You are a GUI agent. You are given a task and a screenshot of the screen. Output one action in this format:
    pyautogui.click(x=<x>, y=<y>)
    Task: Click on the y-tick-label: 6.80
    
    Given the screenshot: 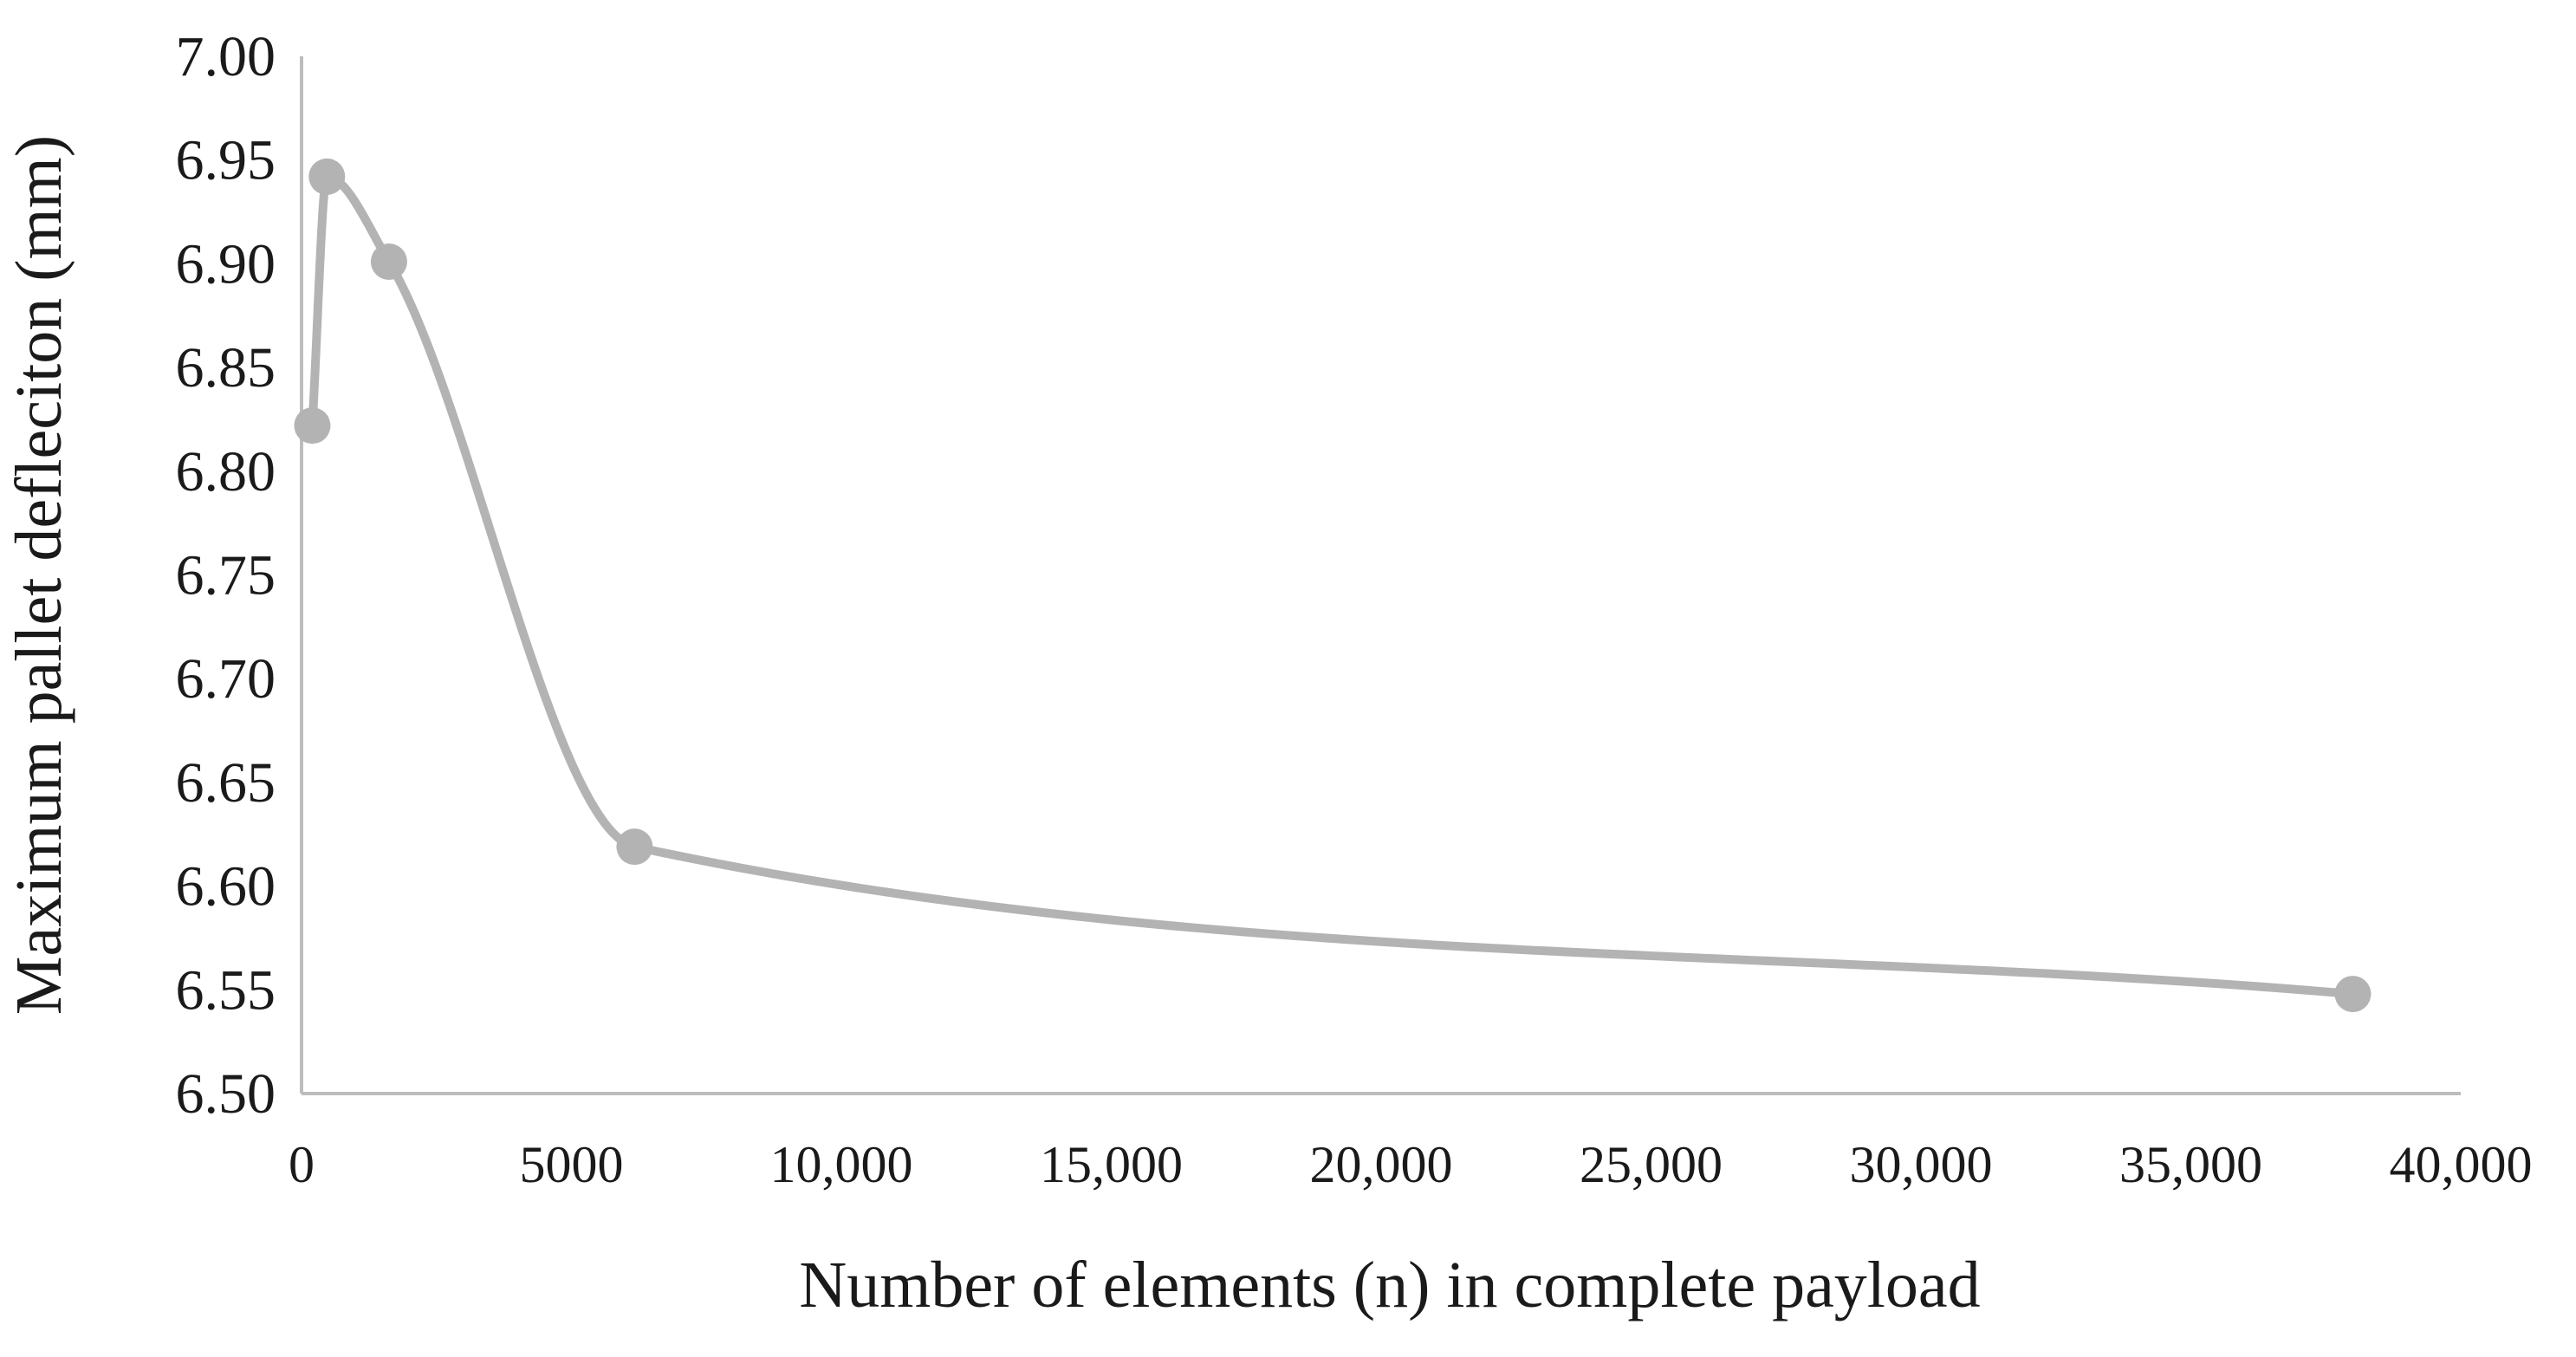 What is the action you would take?
    pyautogui.click(x=226, y=471)
    